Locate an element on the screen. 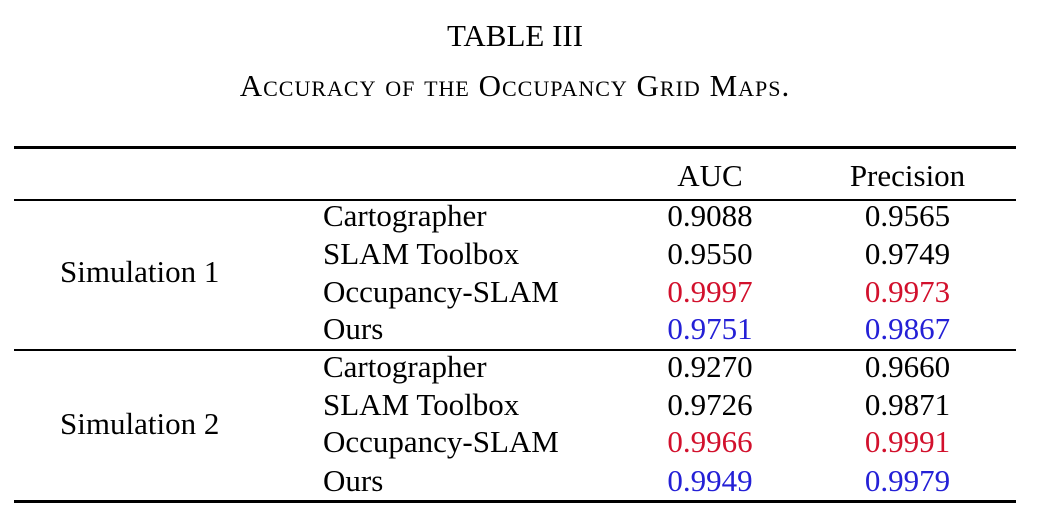  table-caption-title: TABLE III is located at coordinates (515, 35).